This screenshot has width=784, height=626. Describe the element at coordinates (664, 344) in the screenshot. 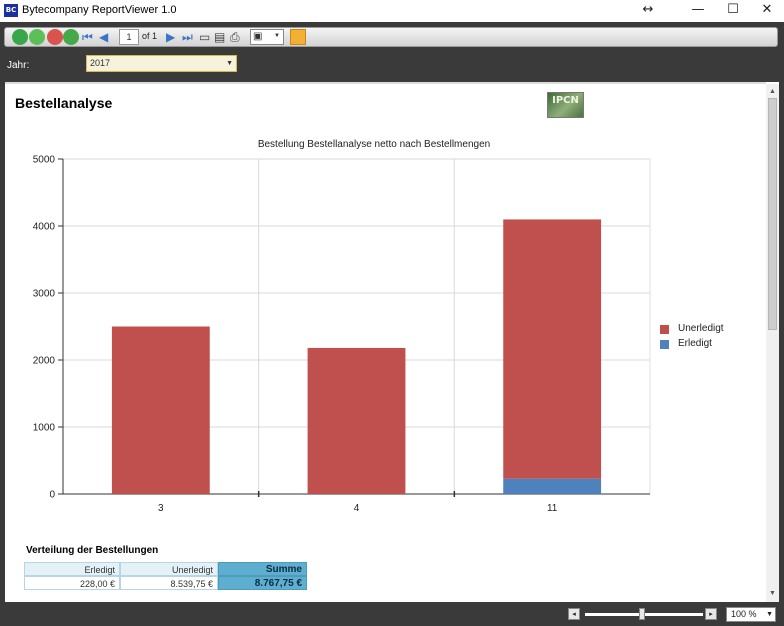

I see `legend-swatch-erledigt` at that location.